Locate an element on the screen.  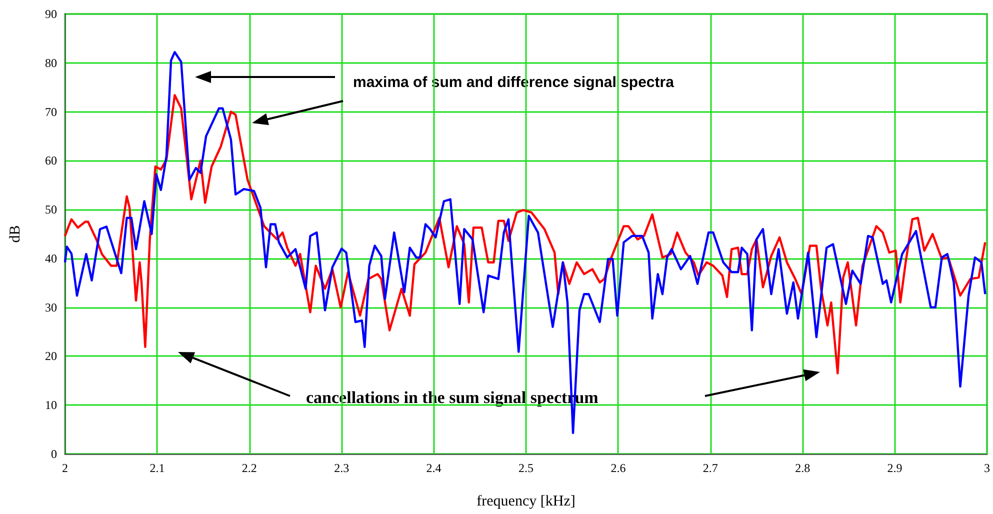
y-tick-label: 30 is located at coordinates (51, 307).